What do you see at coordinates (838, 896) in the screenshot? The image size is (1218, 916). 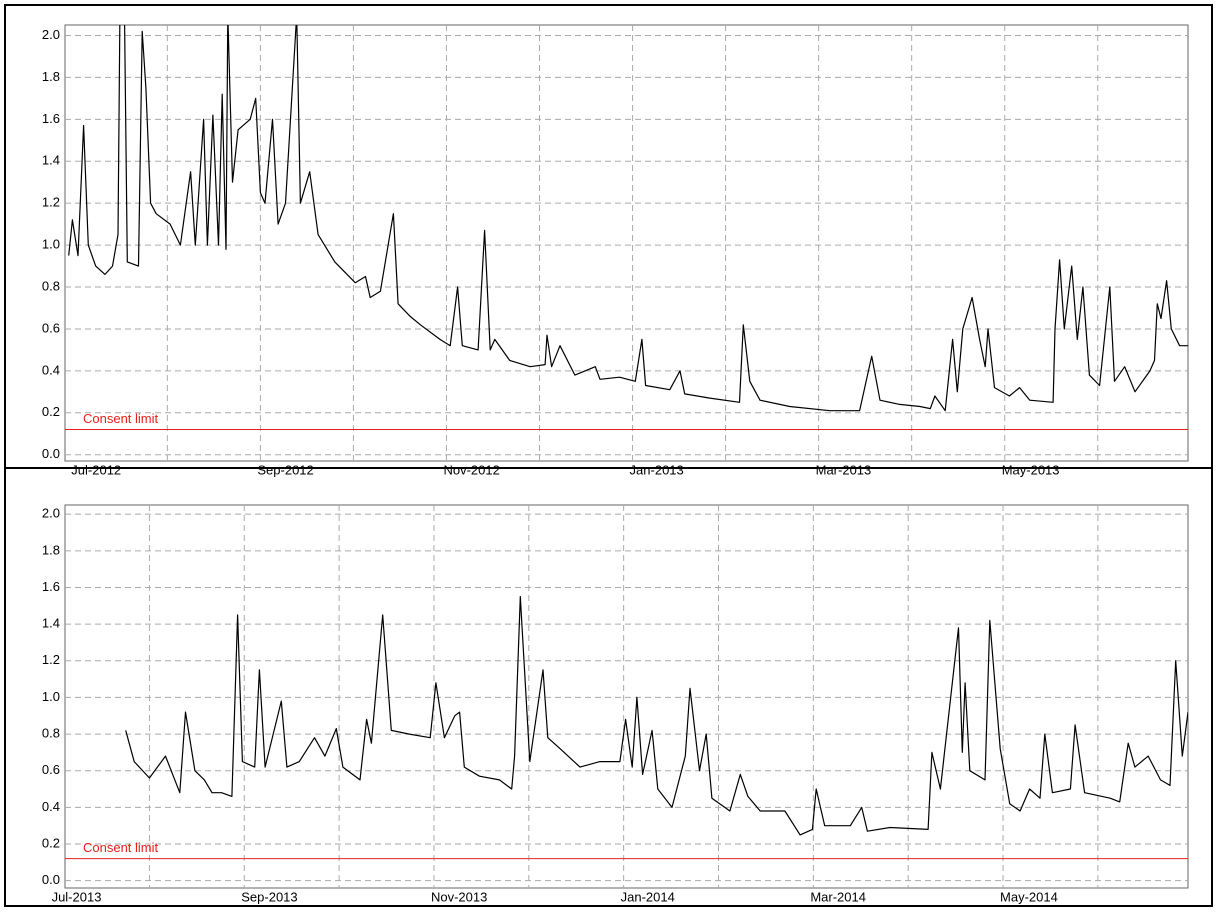 I see `x-tick-label: Mar-2014` at bounding box center [838, 896].